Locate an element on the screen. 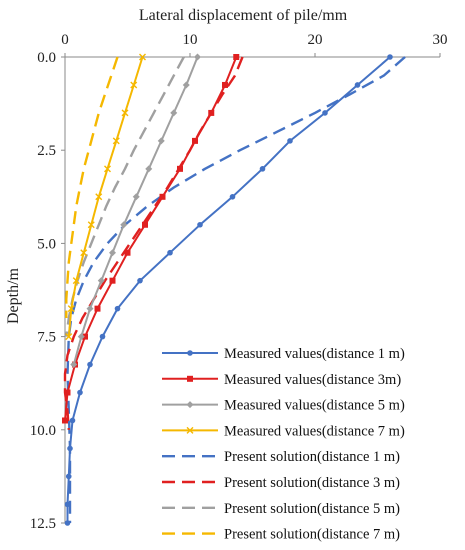 The height and width of the screenshot is (550, 465). legend-label: Measured values(distance 3m) is located at coordinates (312, 380).